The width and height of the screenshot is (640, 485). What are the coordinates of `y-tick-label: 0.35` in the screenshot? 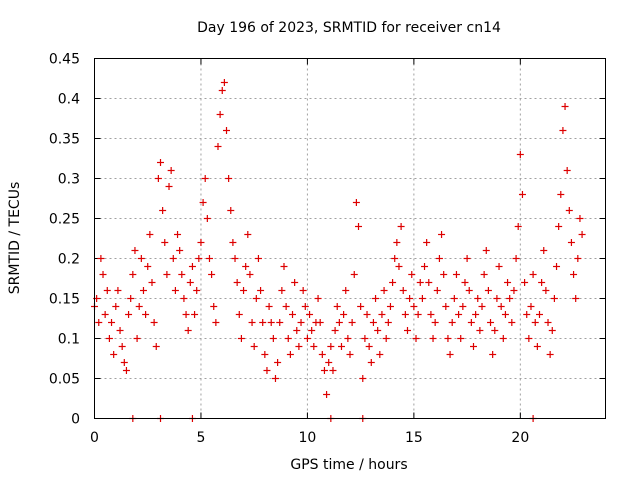 It's located at (64, 140).